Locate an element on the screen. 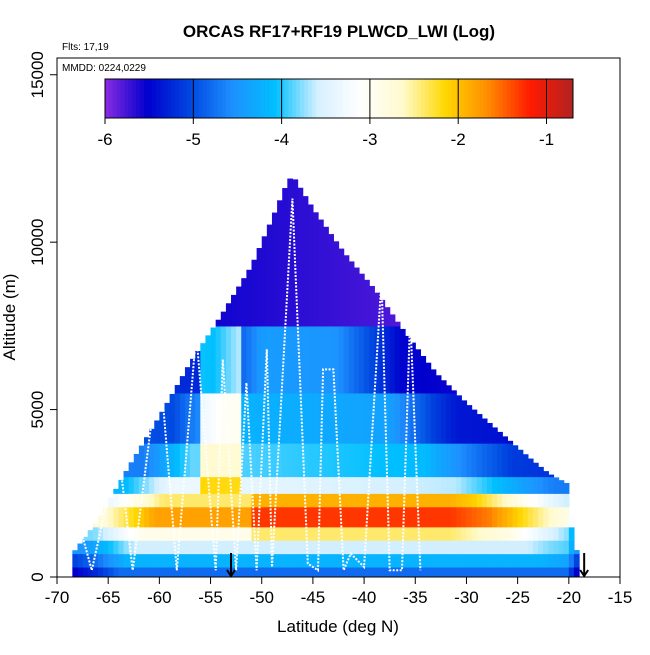 This screenshot has width=650, height=655. x-tick-label: -45 is located at coordinates (313, 597).